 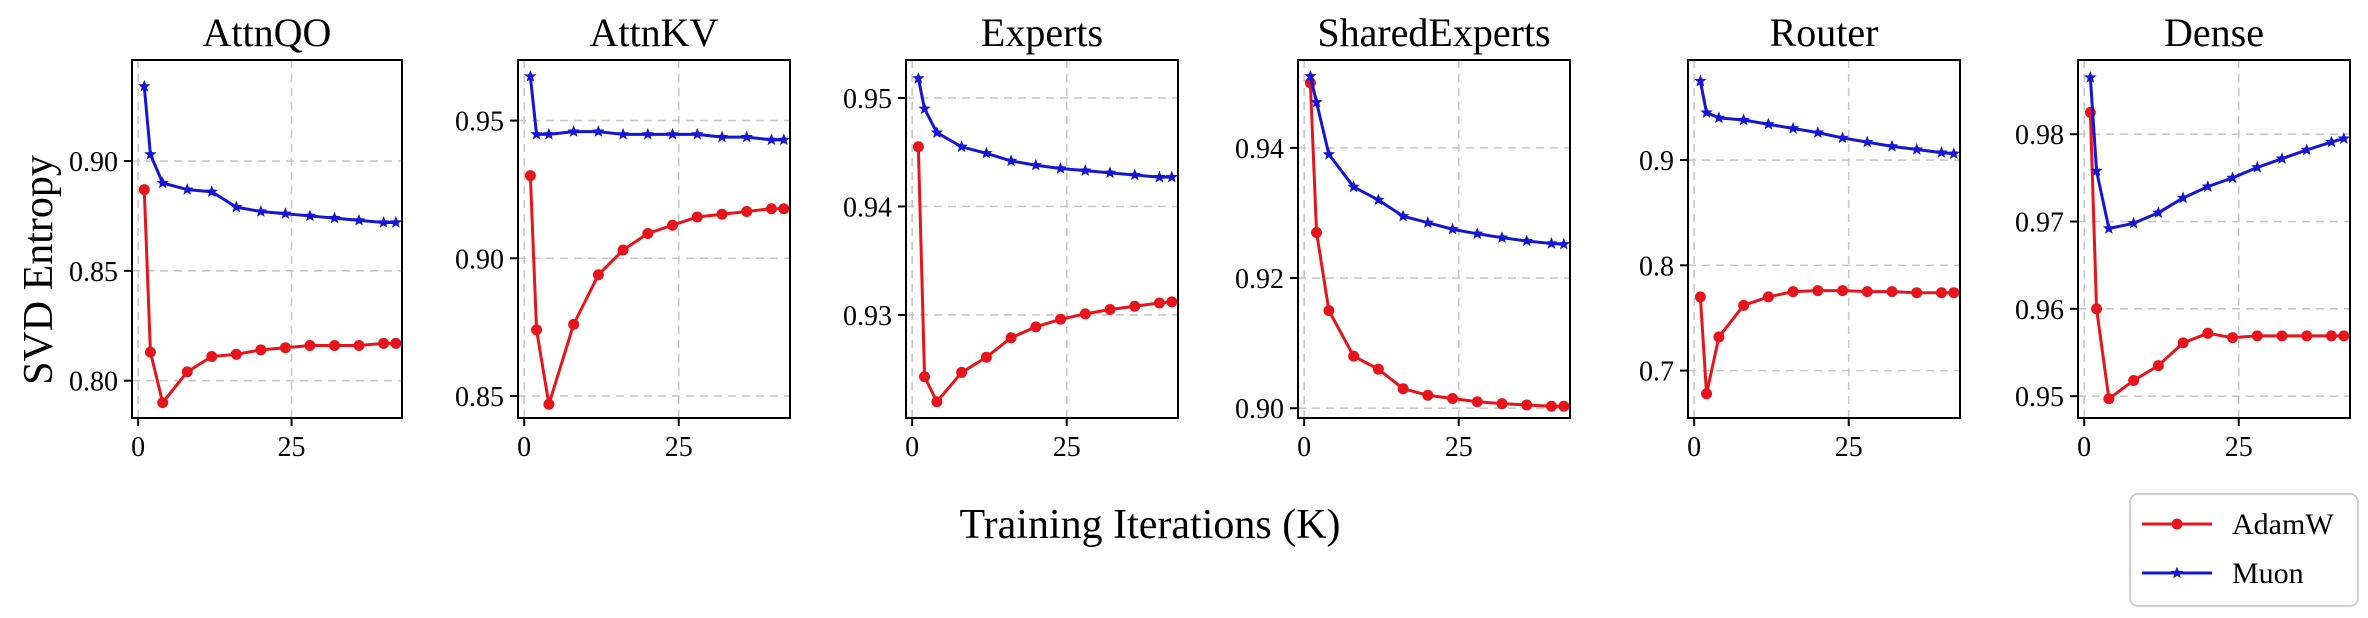 I want to click on y-axis-label: SVD Entropy, so click(x=39, y=270).